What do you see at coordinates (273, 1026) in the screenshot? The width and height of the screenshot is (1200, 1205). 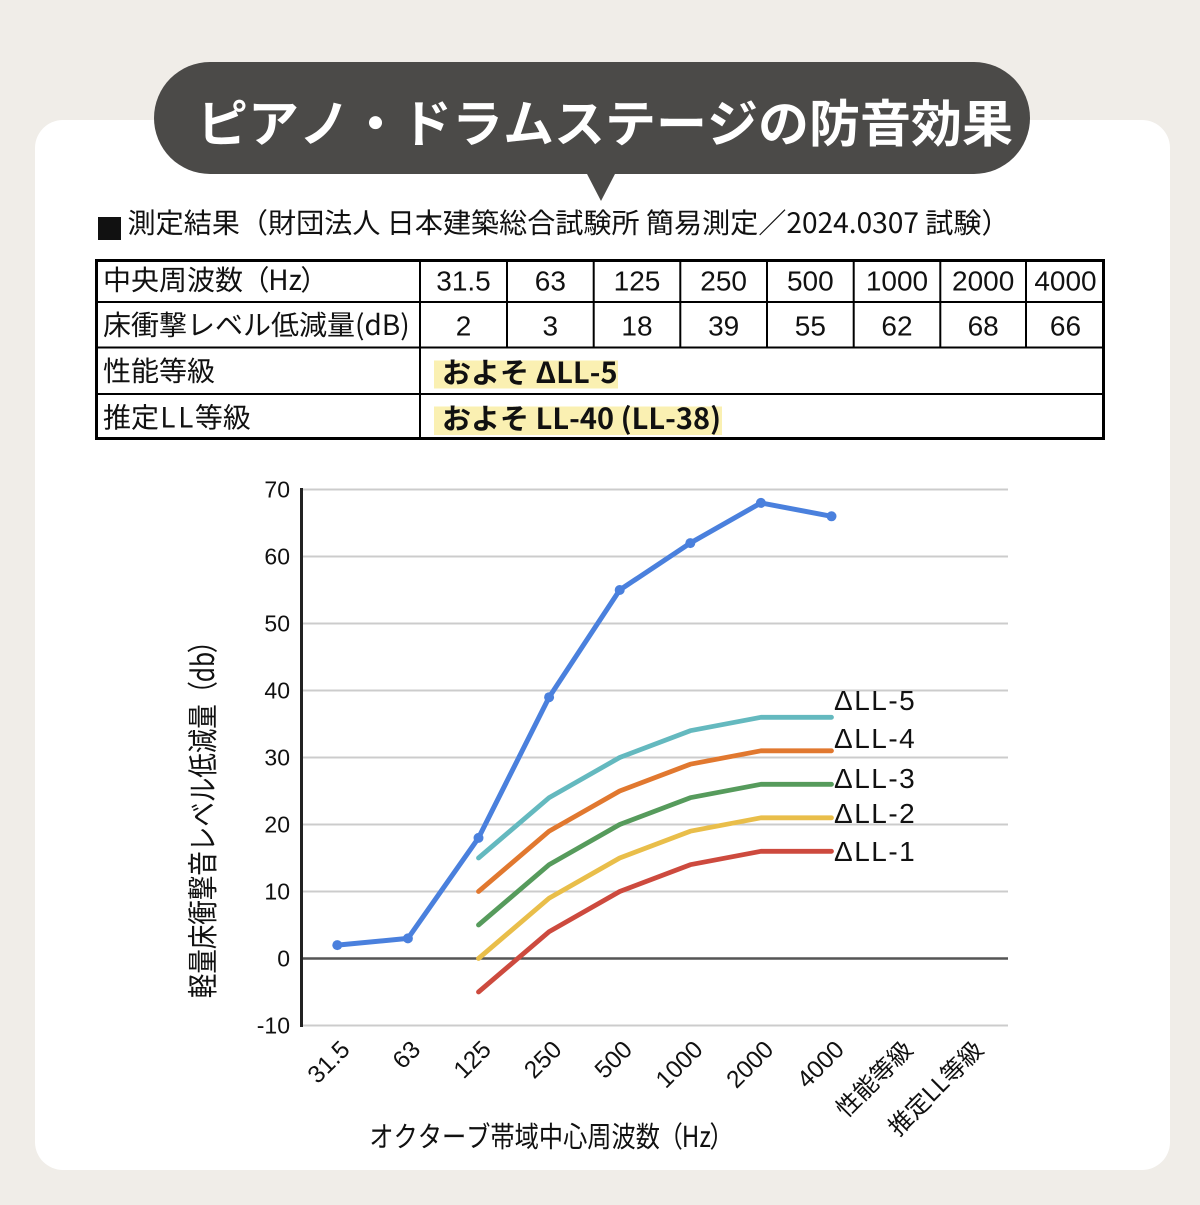 I see `svg-text: -10` at bounding box center [273, 1026].